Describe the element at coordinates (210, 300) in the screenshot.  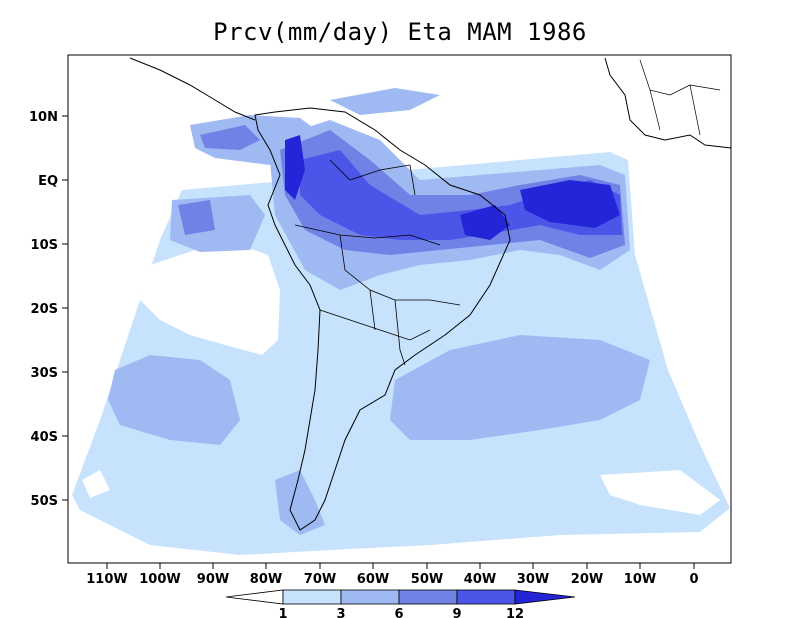
I see `dry-patch-pacific` at that location.